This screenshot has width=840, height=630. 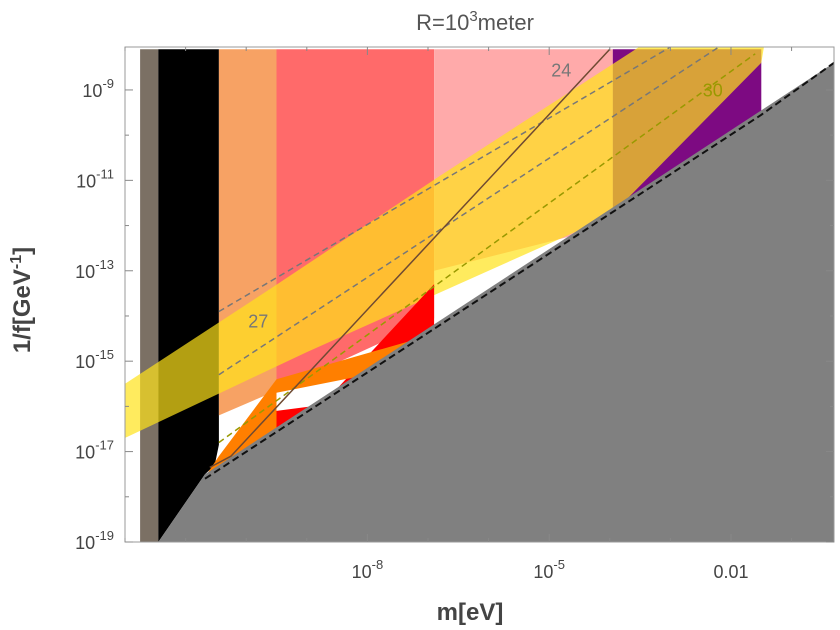 I want to click on x-axis-title: m[eV], so click(x=470, y=612).